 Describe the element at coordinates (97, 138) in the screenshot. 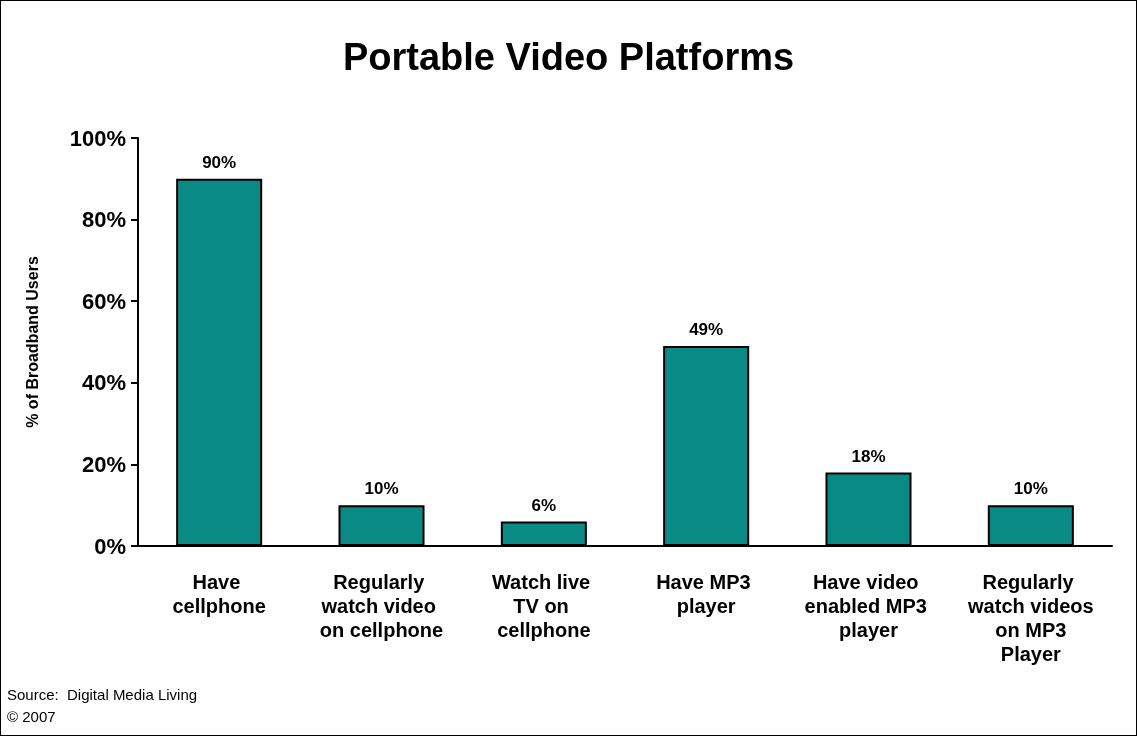

I see `y-tick-label: 100%` at that location.